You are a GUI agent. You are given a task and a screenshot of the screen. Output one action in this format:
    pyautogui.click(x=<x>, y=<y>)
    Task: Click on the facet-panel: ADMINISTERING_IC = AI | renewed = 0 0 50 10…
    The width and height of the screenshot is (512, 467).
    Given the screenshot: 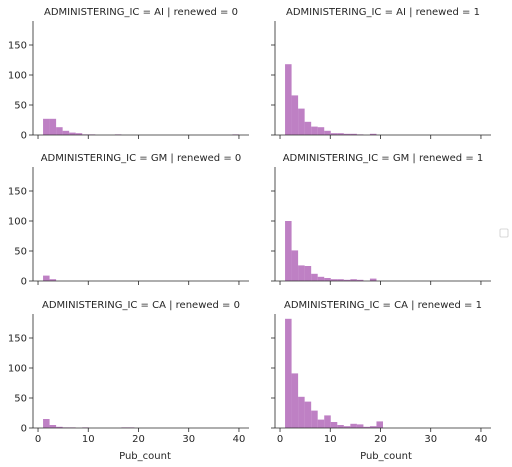 What is the action you would take?
    pyautogui.click(x=128, y=74)
    